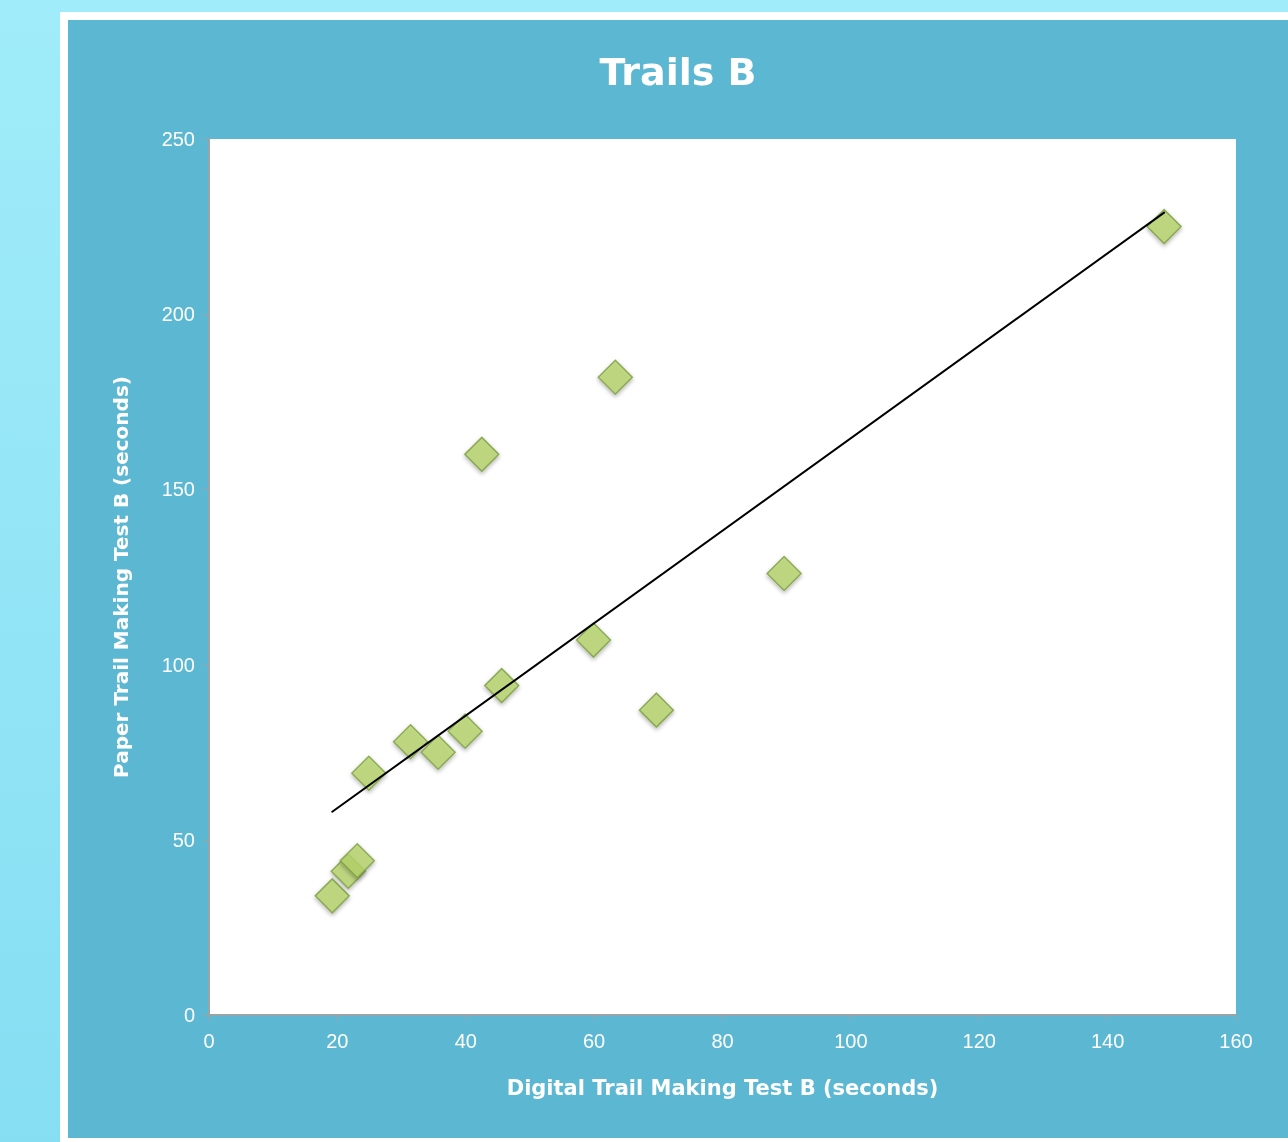 The image size is (1288, 1142). Describe the element at coordinates (1236, 1041) in the screenshot. I see `x-tick-label: 160` at that location.